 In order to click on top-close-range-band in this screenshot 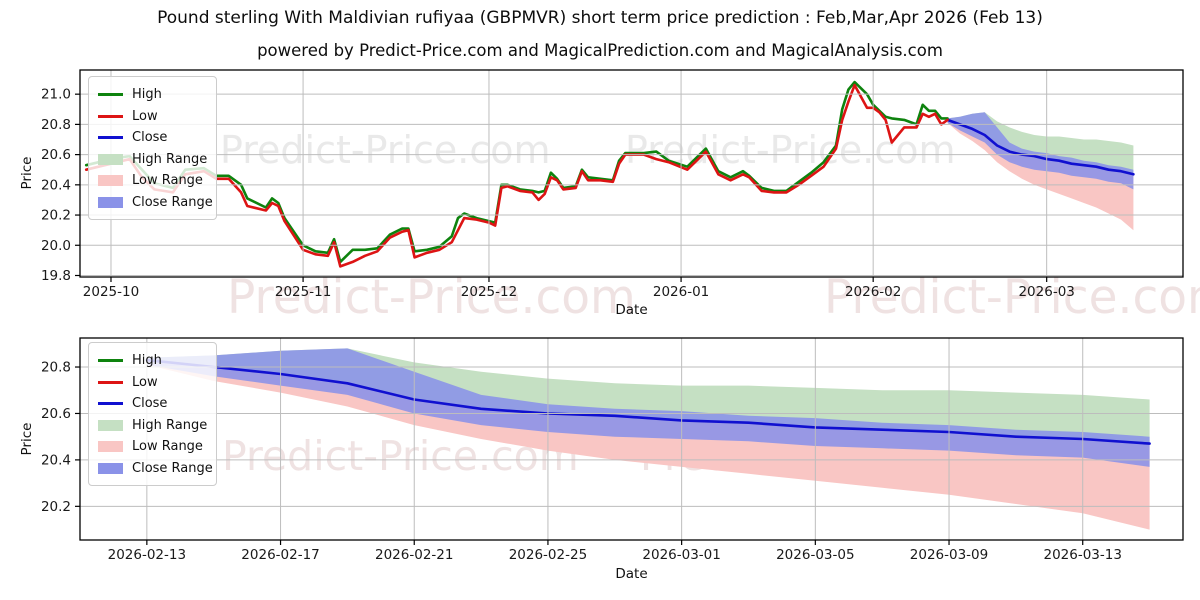, I will do `click(1040, 151)`.